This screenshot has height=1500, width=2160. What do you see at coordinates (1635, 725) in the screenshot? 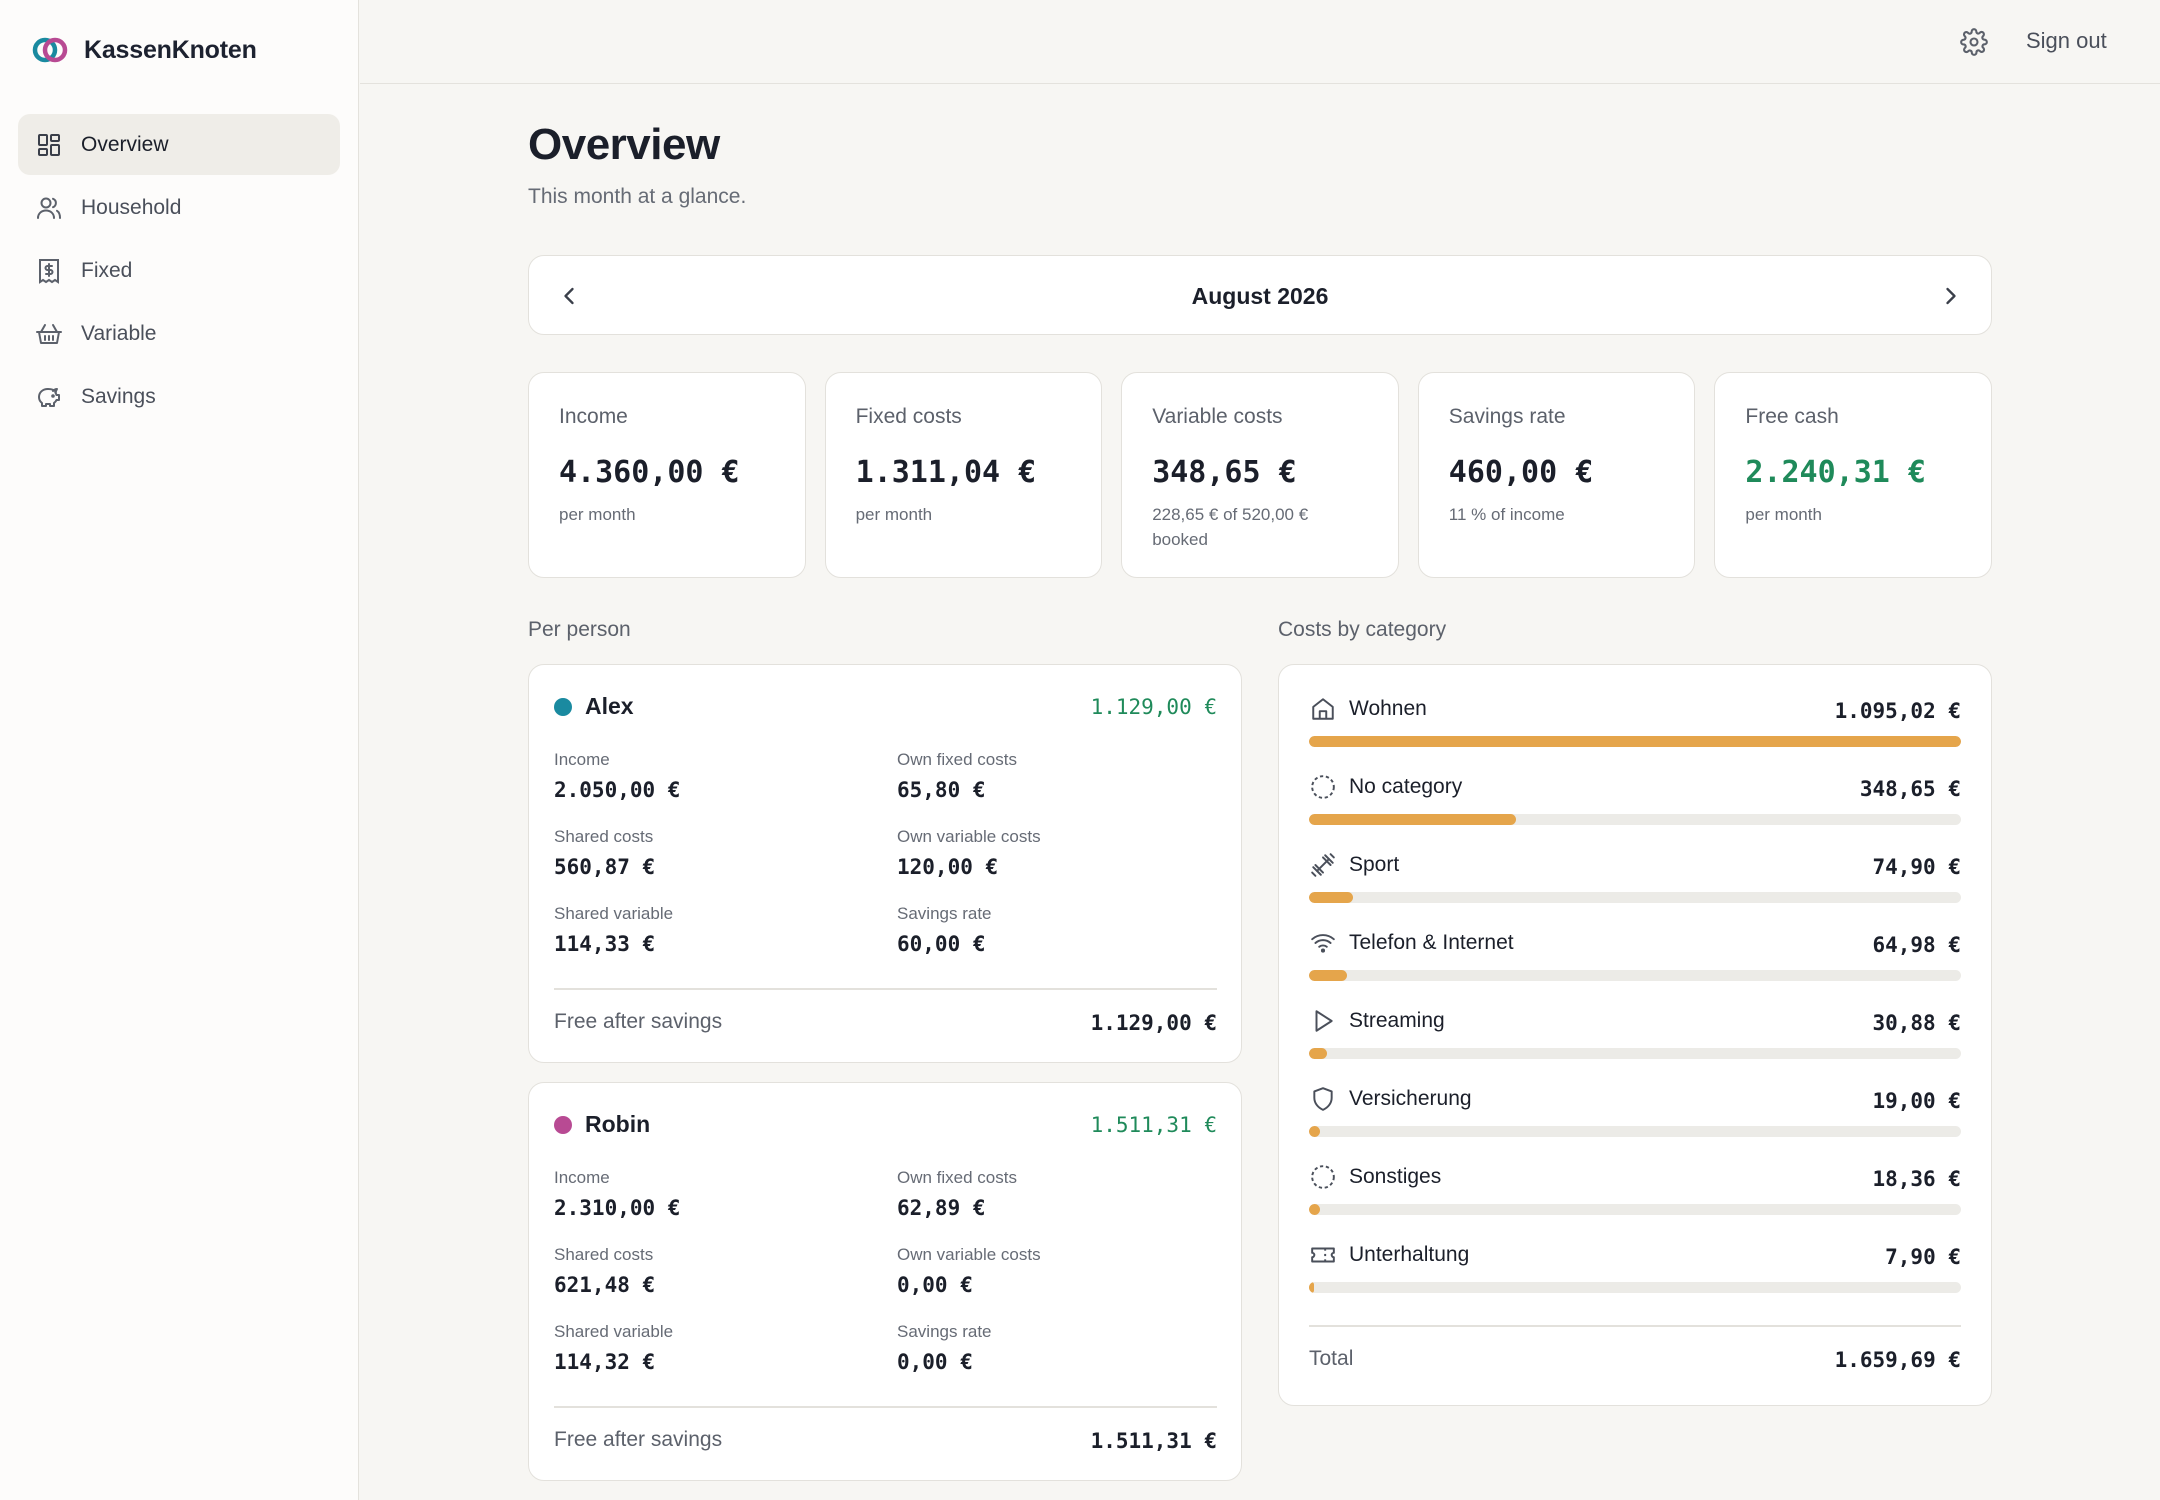
I see `category-row-wohnen: Wohnen 1.095,02 €` at bounding box center [1635, 725].